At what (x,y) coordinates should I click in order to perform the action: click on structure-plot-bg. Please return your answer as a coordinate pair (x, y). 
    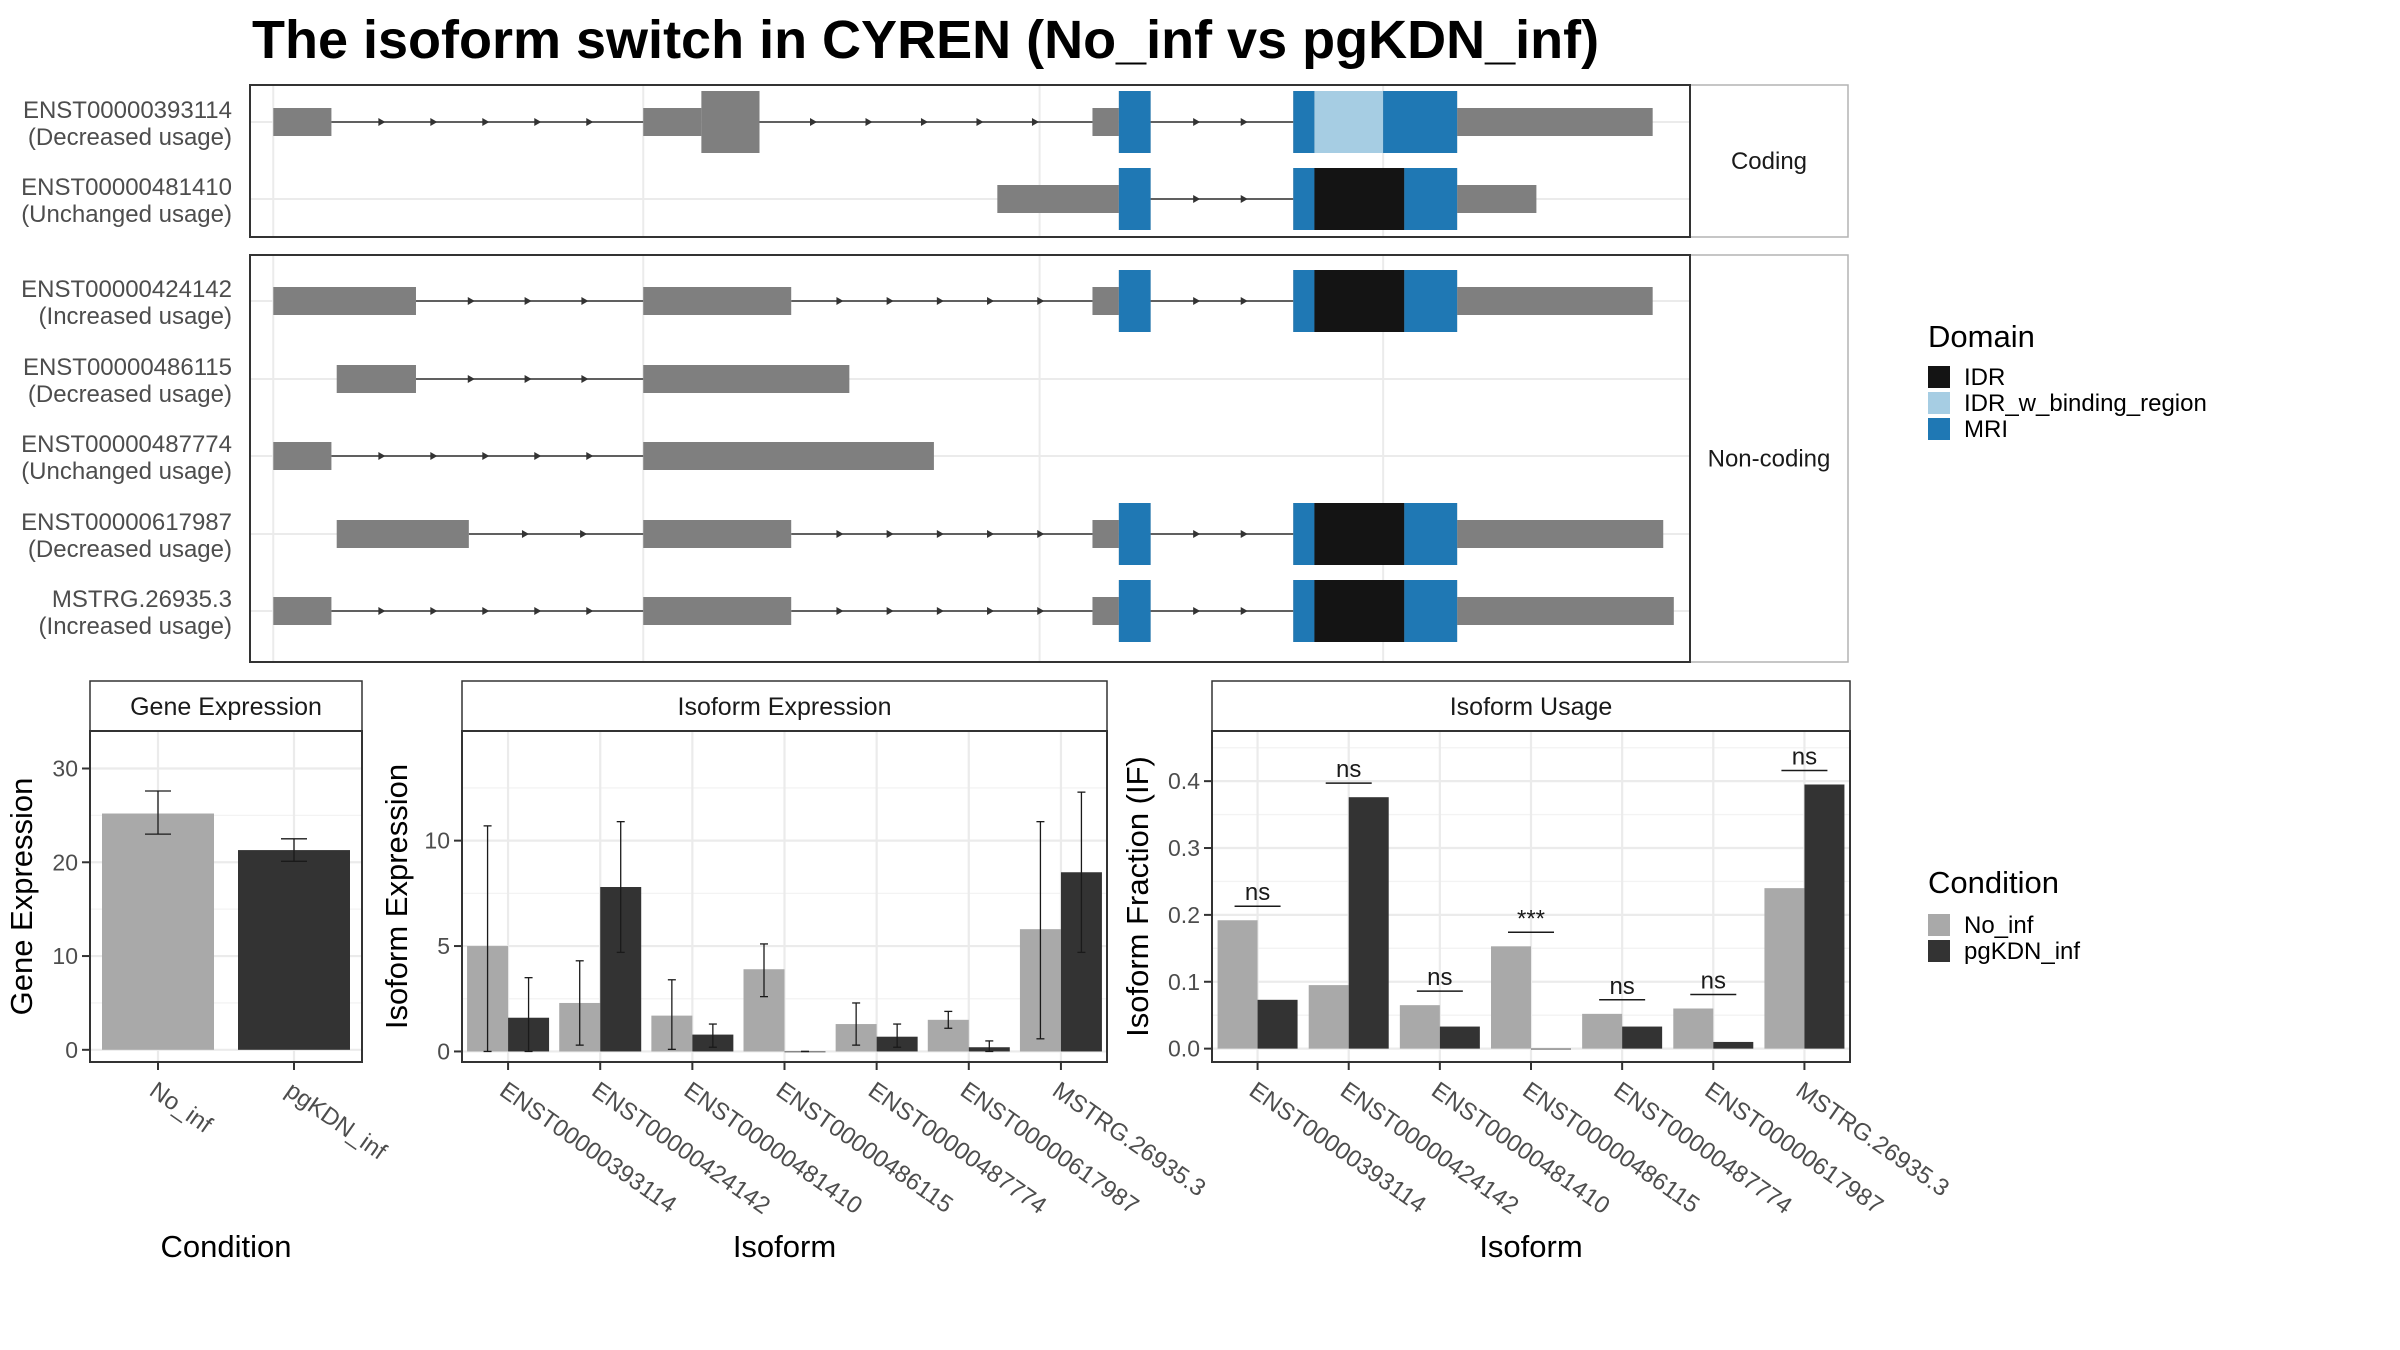
    Looking at the image, I should click on (970, 161).